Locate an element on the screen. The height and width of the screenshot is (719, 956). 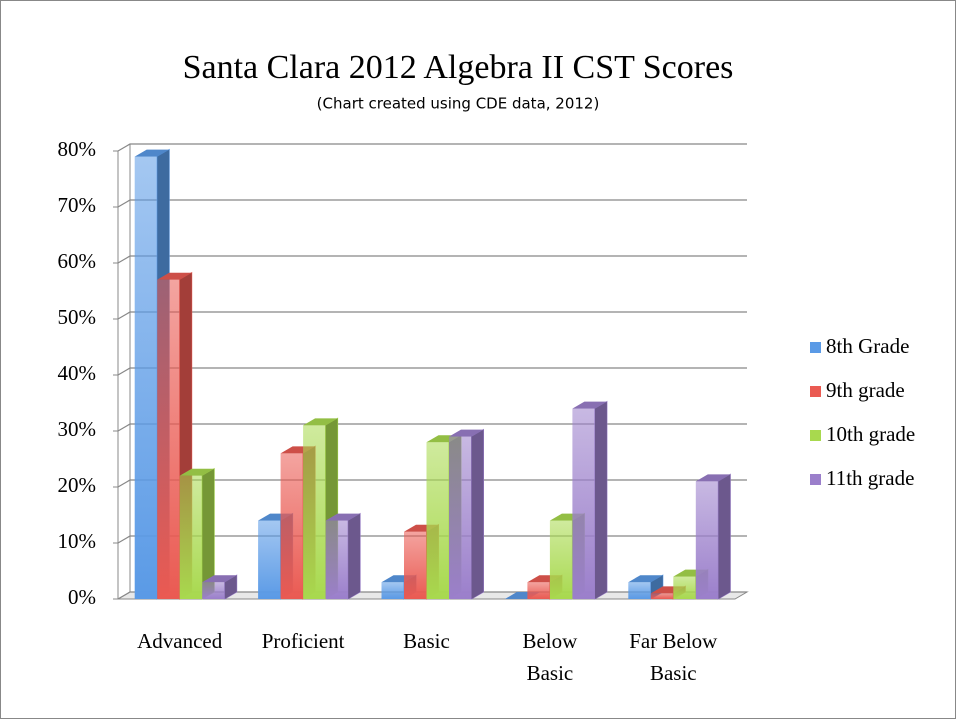
x-tick-label: Far Below Basic is located at coordinates (673, 657).